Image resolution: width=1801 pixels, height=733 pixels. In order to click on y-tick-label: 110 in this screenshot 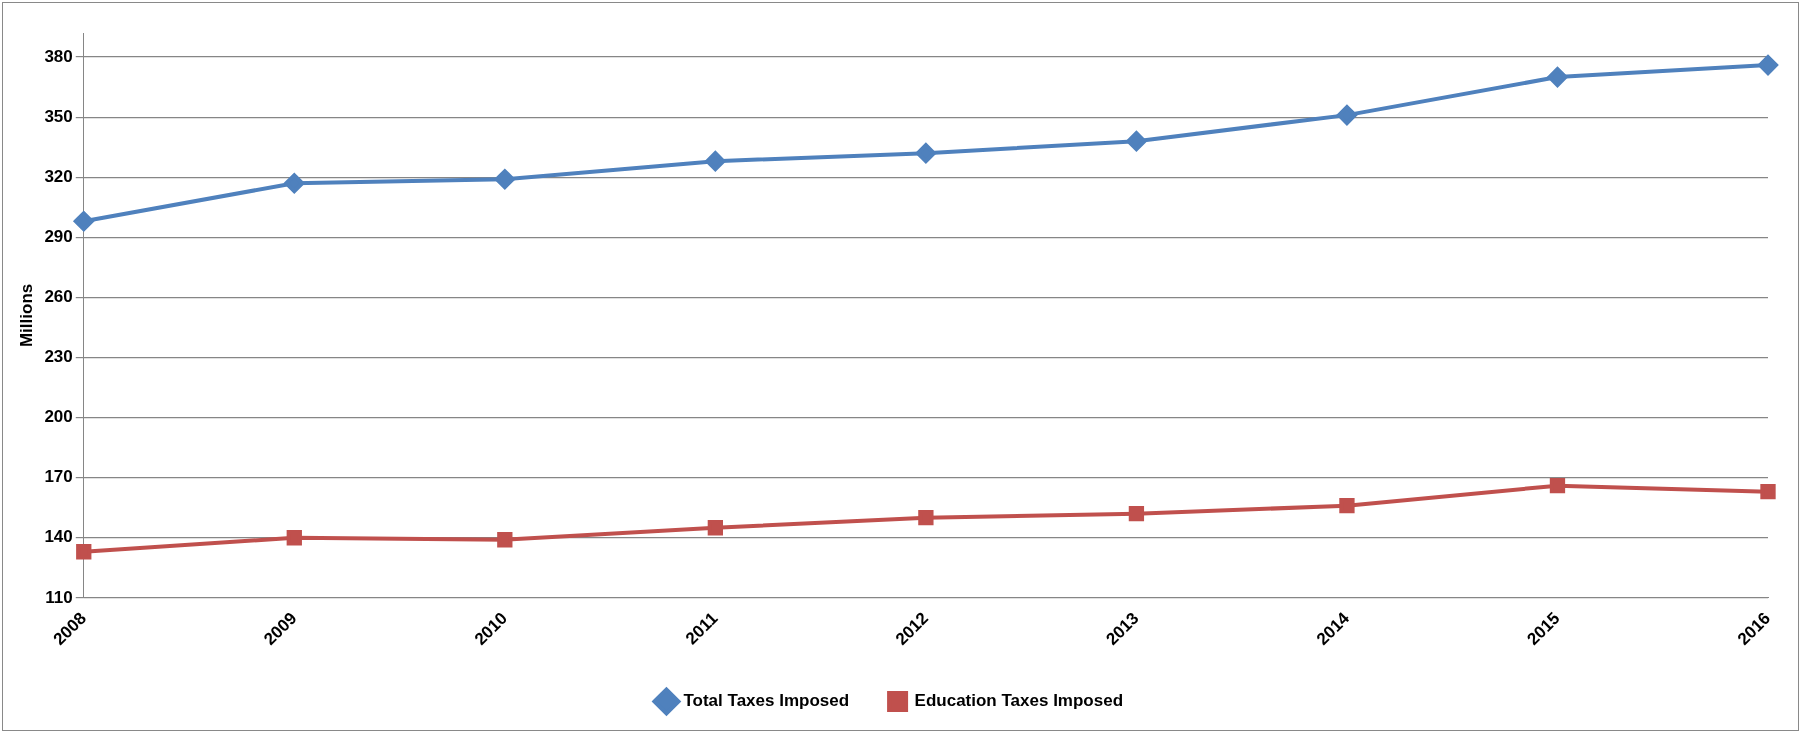, I will do `click(59, 597)`.